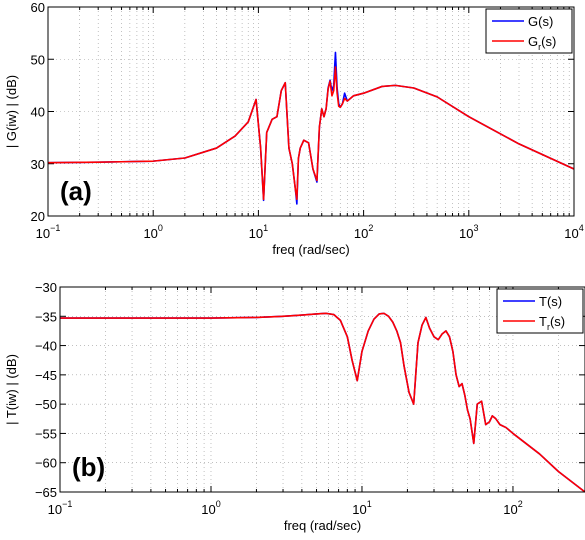 This screenshot has width=585, height=540. Describe the element at coordinates (542, 43) in the screenshot. I see `legend-entry: Gr(s)` at that location.